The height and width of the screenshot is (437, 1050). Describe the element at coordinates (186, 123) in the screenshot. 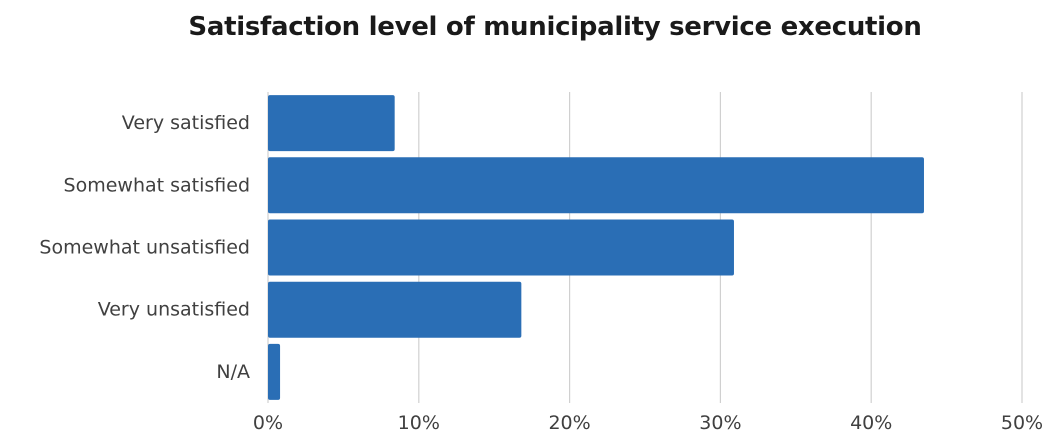

I see `category-label-0: Very satisfied` at that location.